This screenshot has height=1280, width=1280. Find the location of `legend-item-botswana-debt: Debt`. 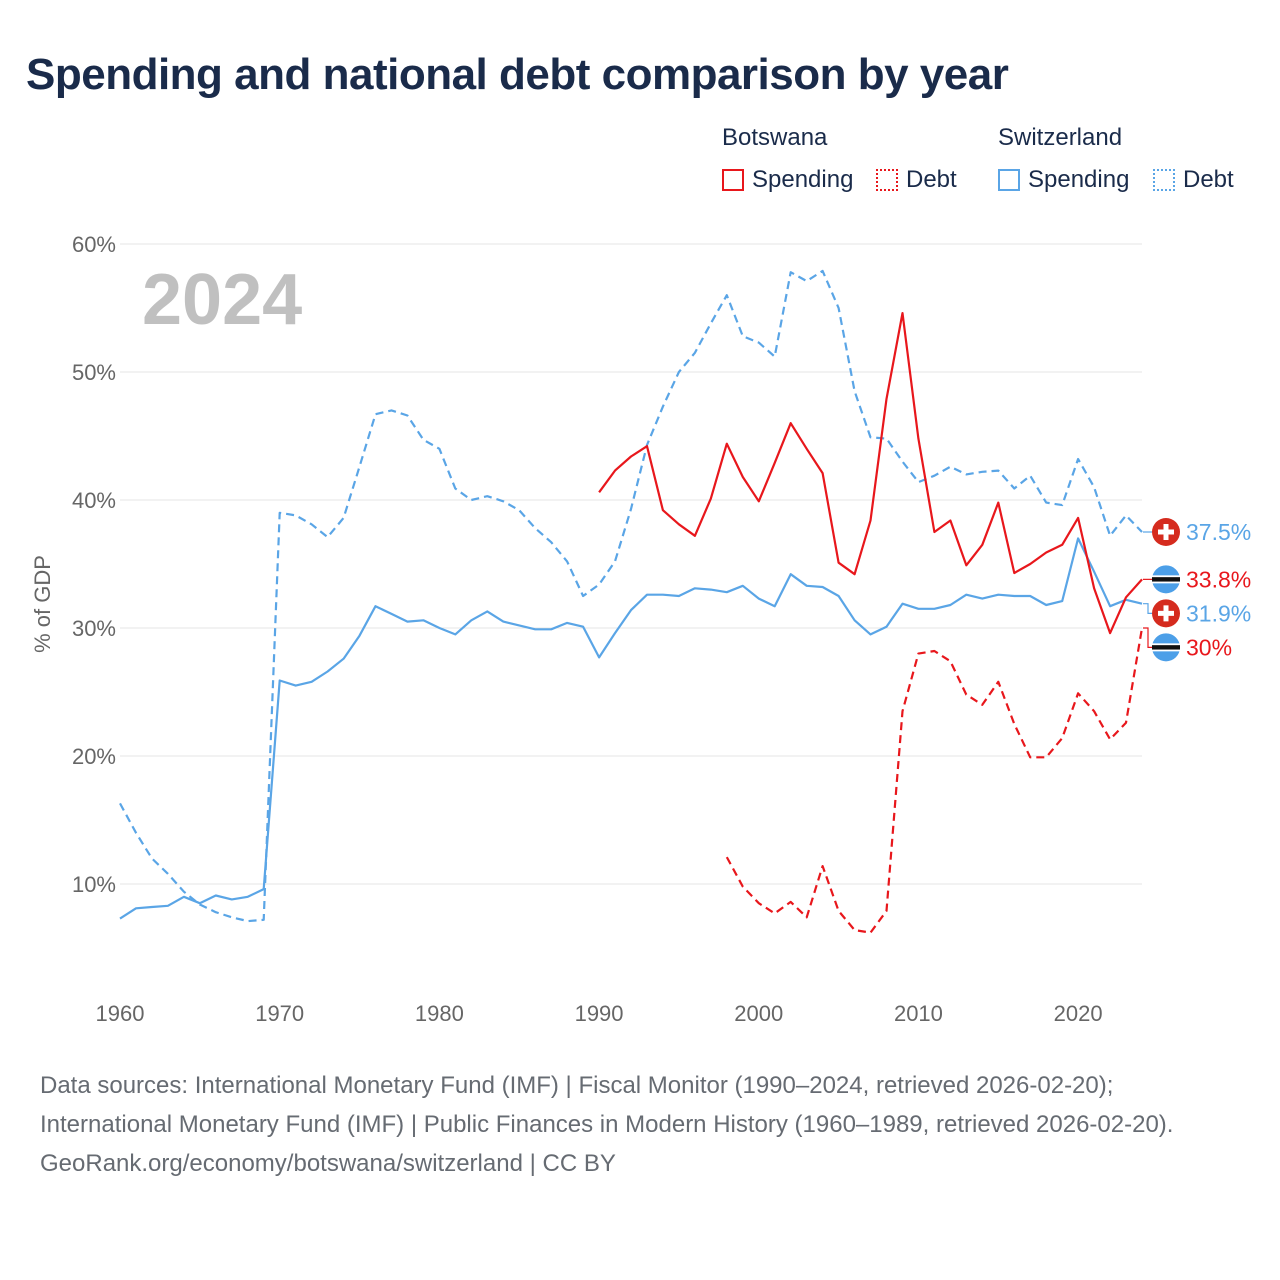

legend-item-botswana-debt: Debt is located at coordinates (916, 180).